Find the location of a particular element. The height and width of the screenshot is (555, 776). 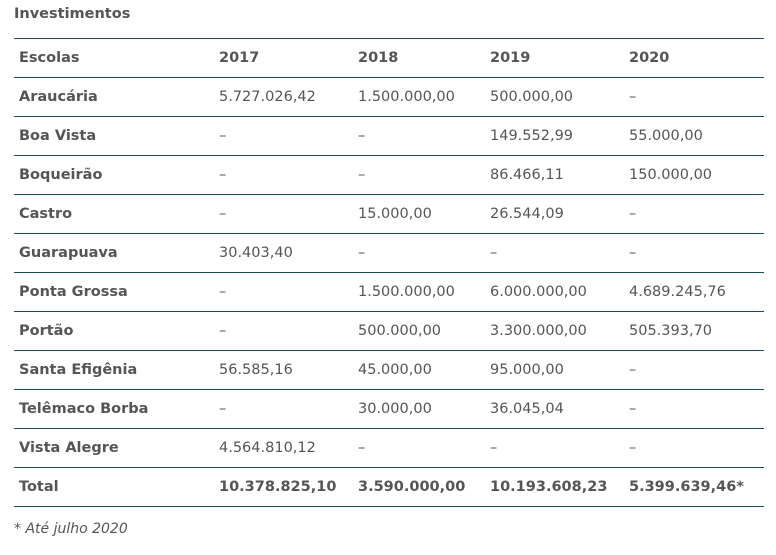

value-2020: 505.393,70 is located at coordinates (694, 331).